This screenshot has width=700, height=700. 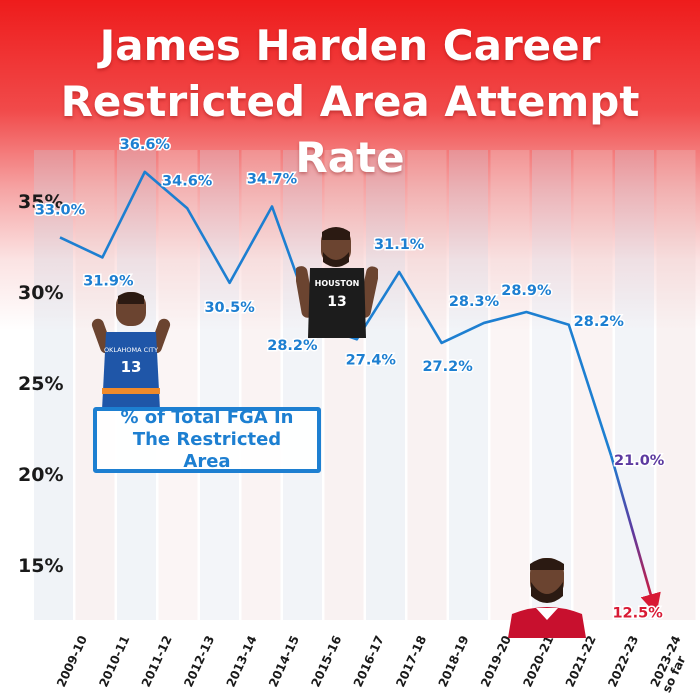 What do you see at coordinates (114, 661) in the screenshot?
I see `x-tick-label: 2010-11` at bounding box center [114, 661].